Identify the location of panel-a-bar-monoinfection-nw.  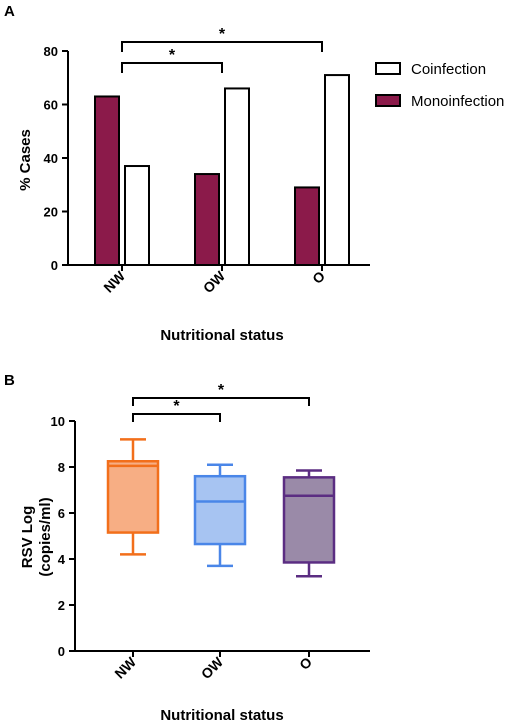
(107, 180).